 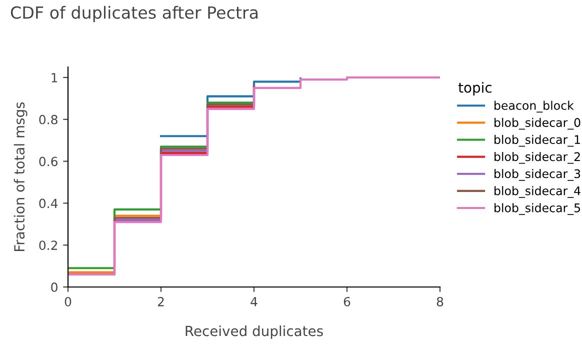 I want to click on x-tick-label: 4, so click(x=254, y=301).